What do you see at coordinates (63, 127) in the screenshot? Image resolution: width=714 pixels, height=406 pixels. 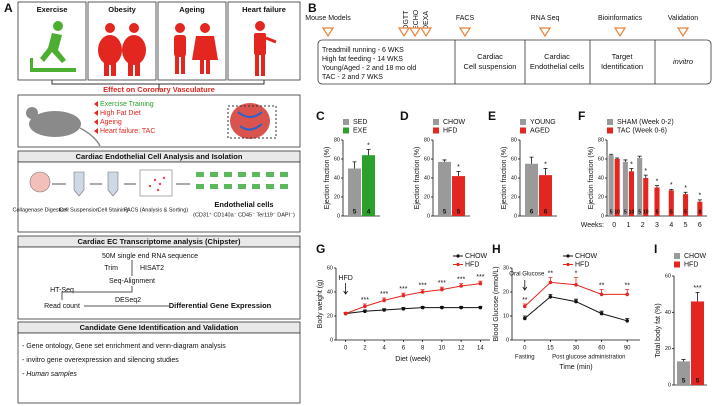 I see `mouse-icon` at bounding box center [63, 127].